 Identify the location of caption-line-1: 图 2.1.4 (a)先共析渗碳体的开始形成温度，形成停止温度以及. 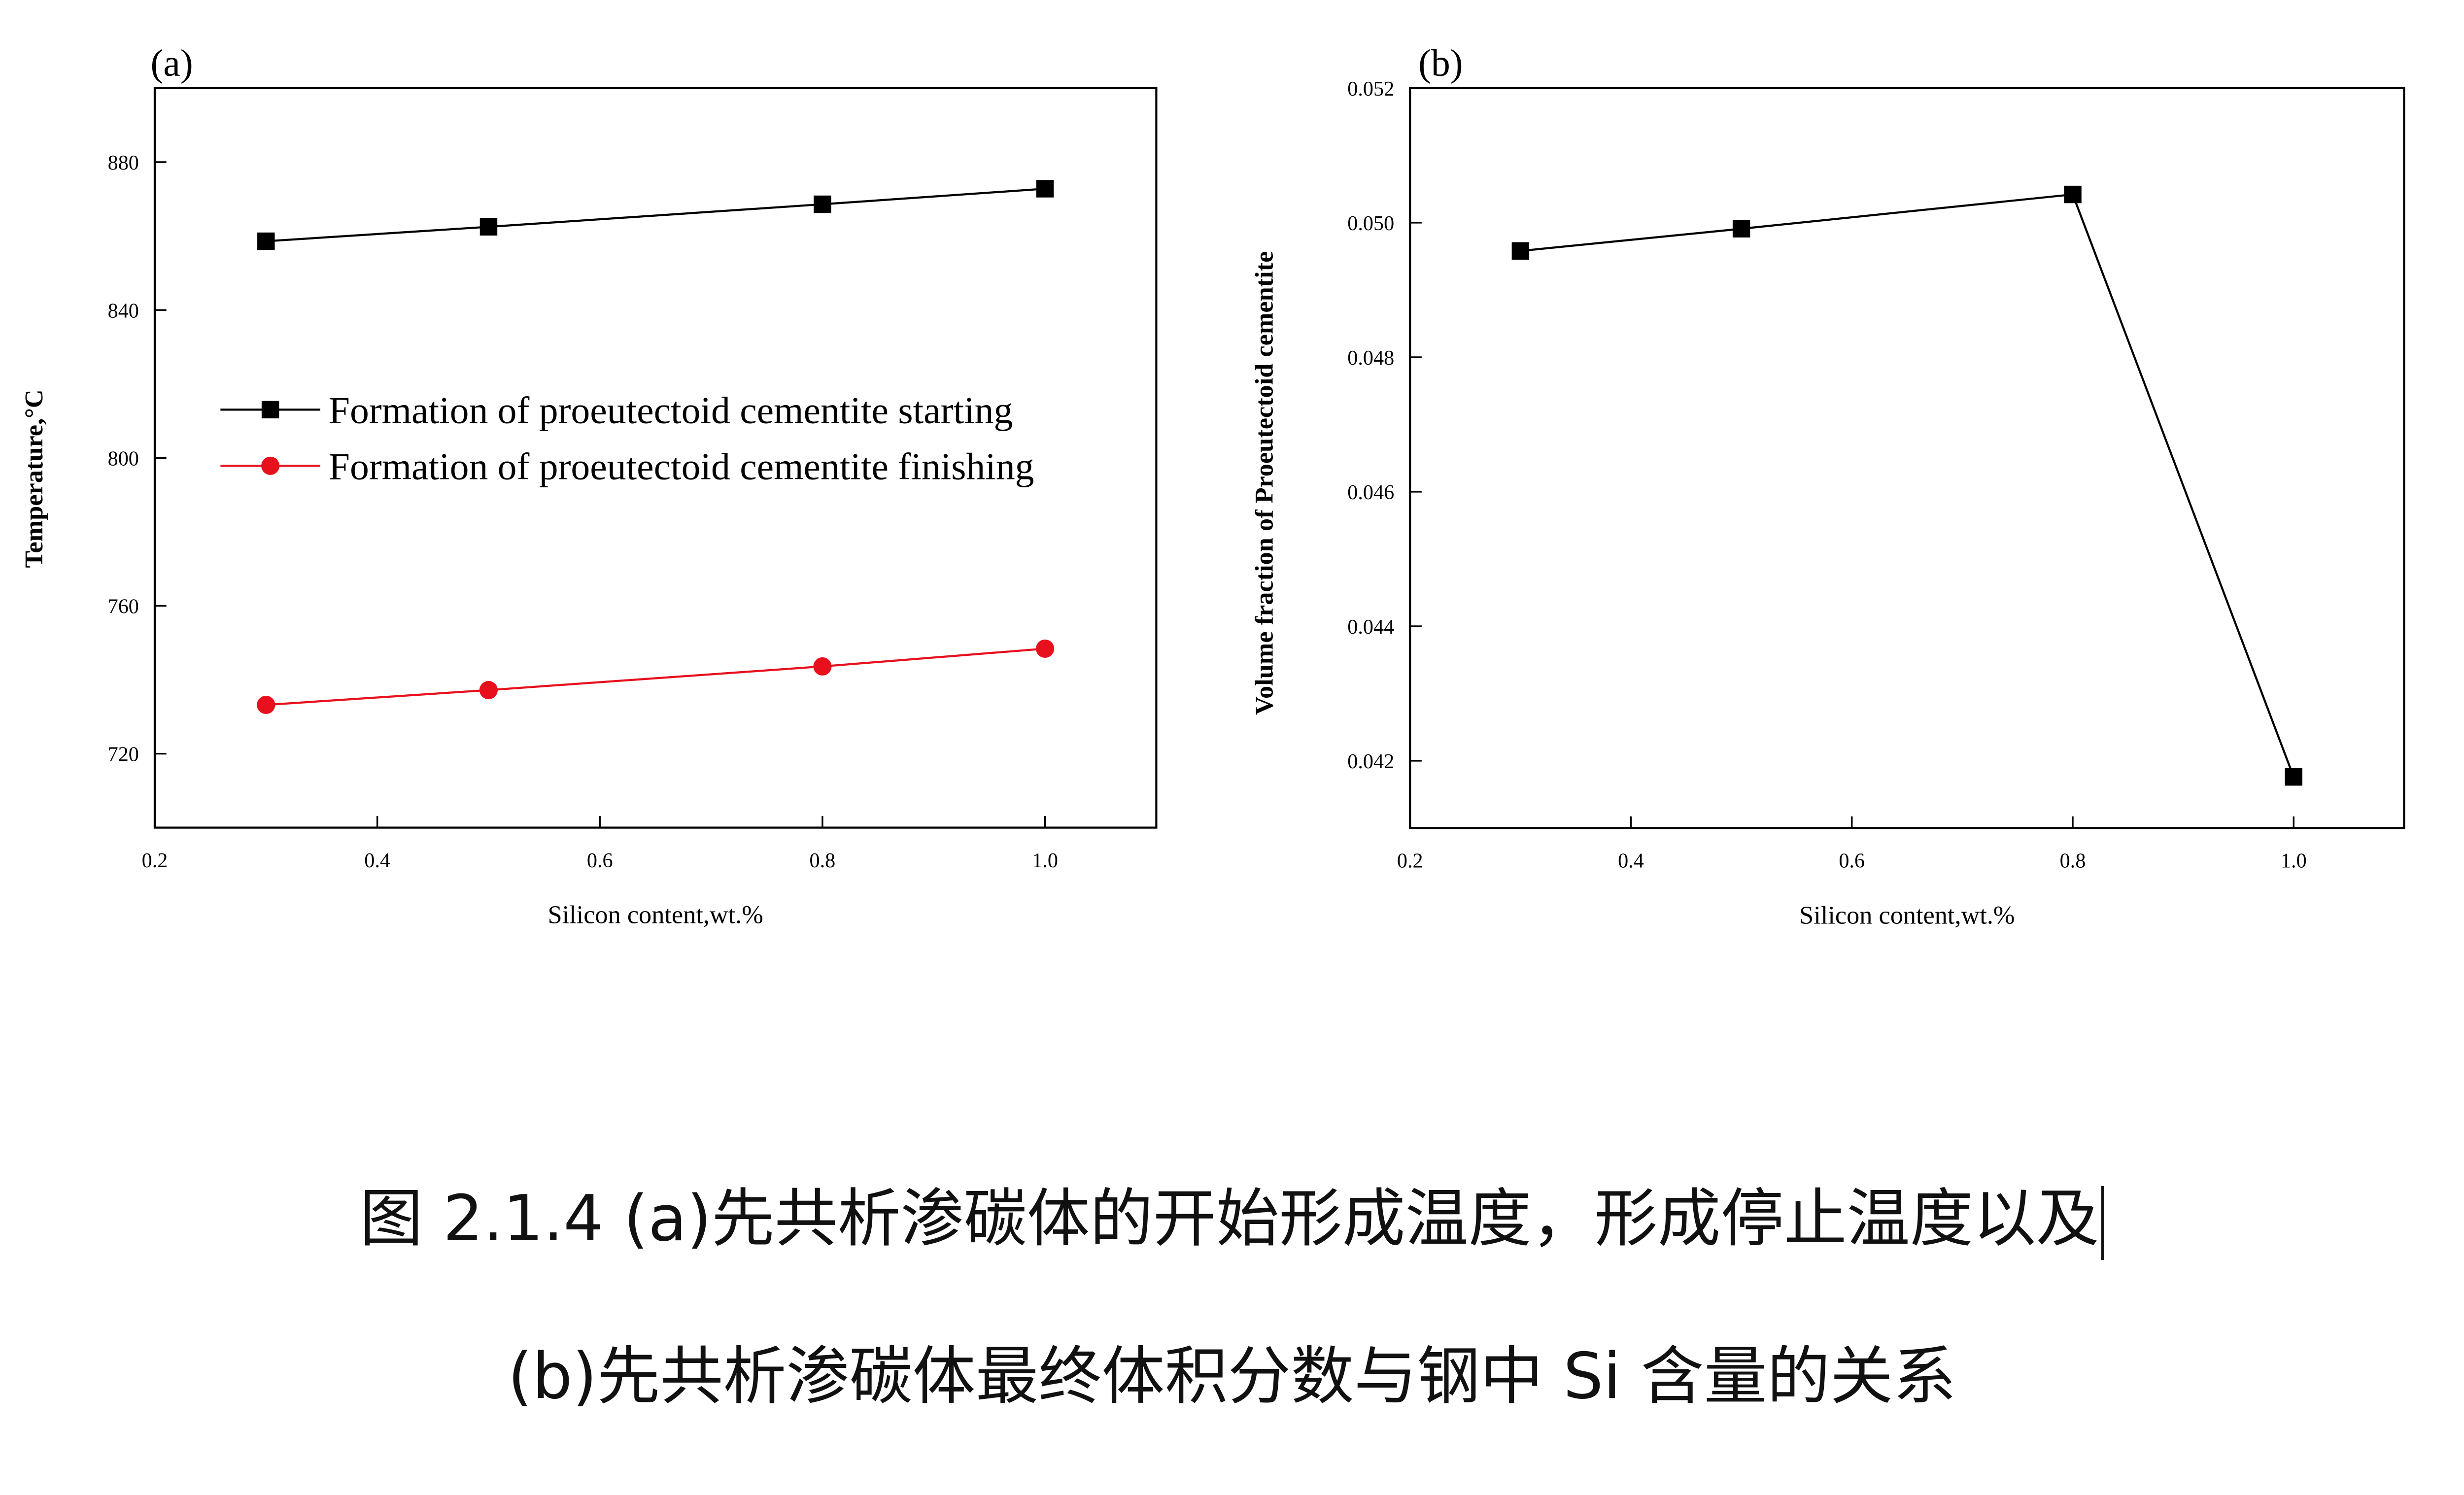
(1232, 1221).